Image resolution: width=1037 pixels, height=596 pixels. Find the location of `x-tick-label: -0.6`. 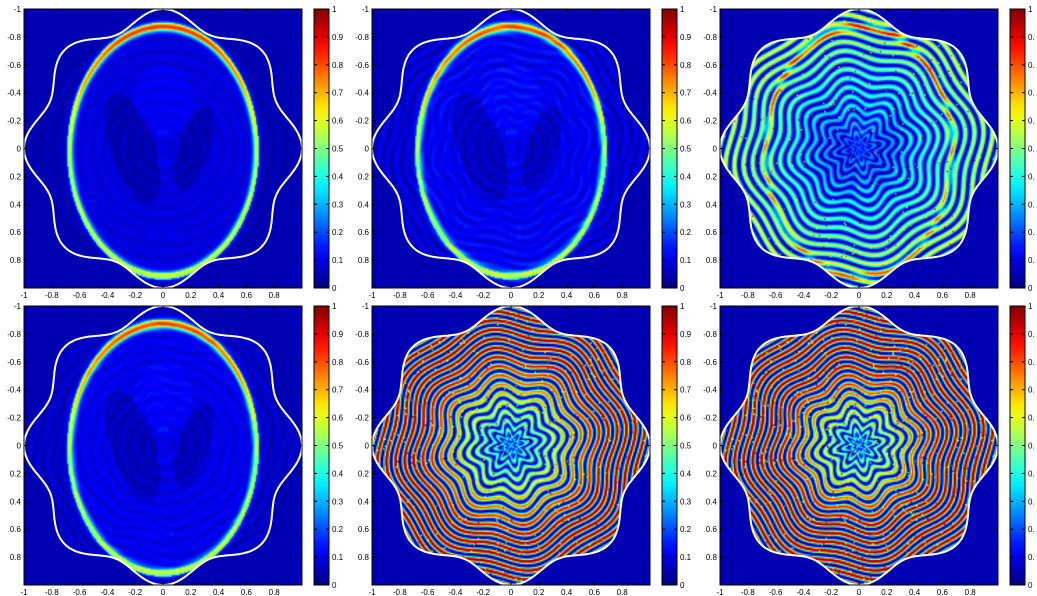

x-tick-label: -0.6 is located at coordinates (80, 295).